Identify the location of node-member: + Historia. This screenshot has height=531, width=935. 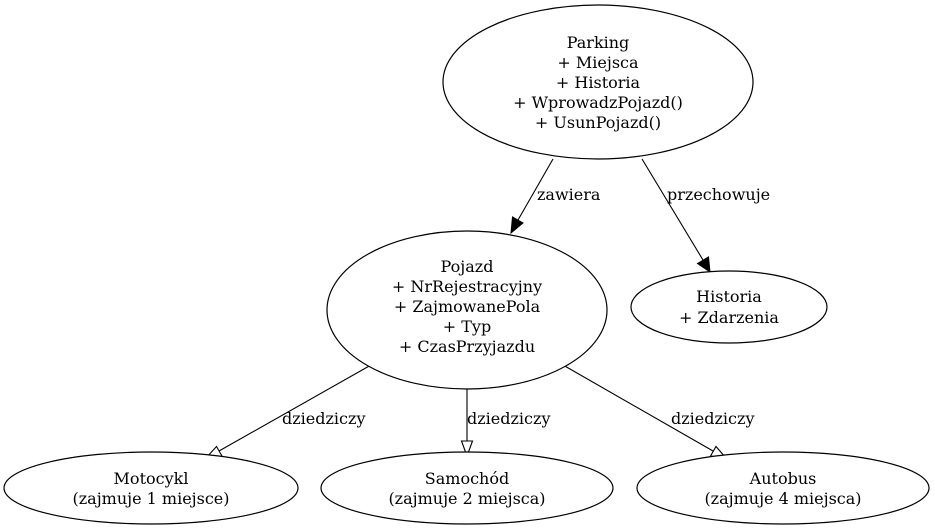
(598, 82).